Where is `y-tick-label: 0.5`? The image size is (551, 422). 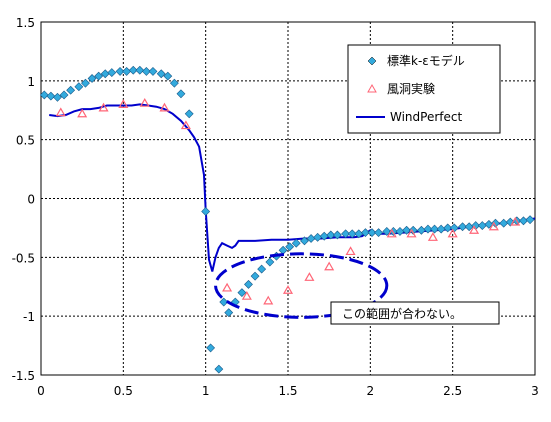 y-tick-label: 0.5 is located at coordinates (25, 141).